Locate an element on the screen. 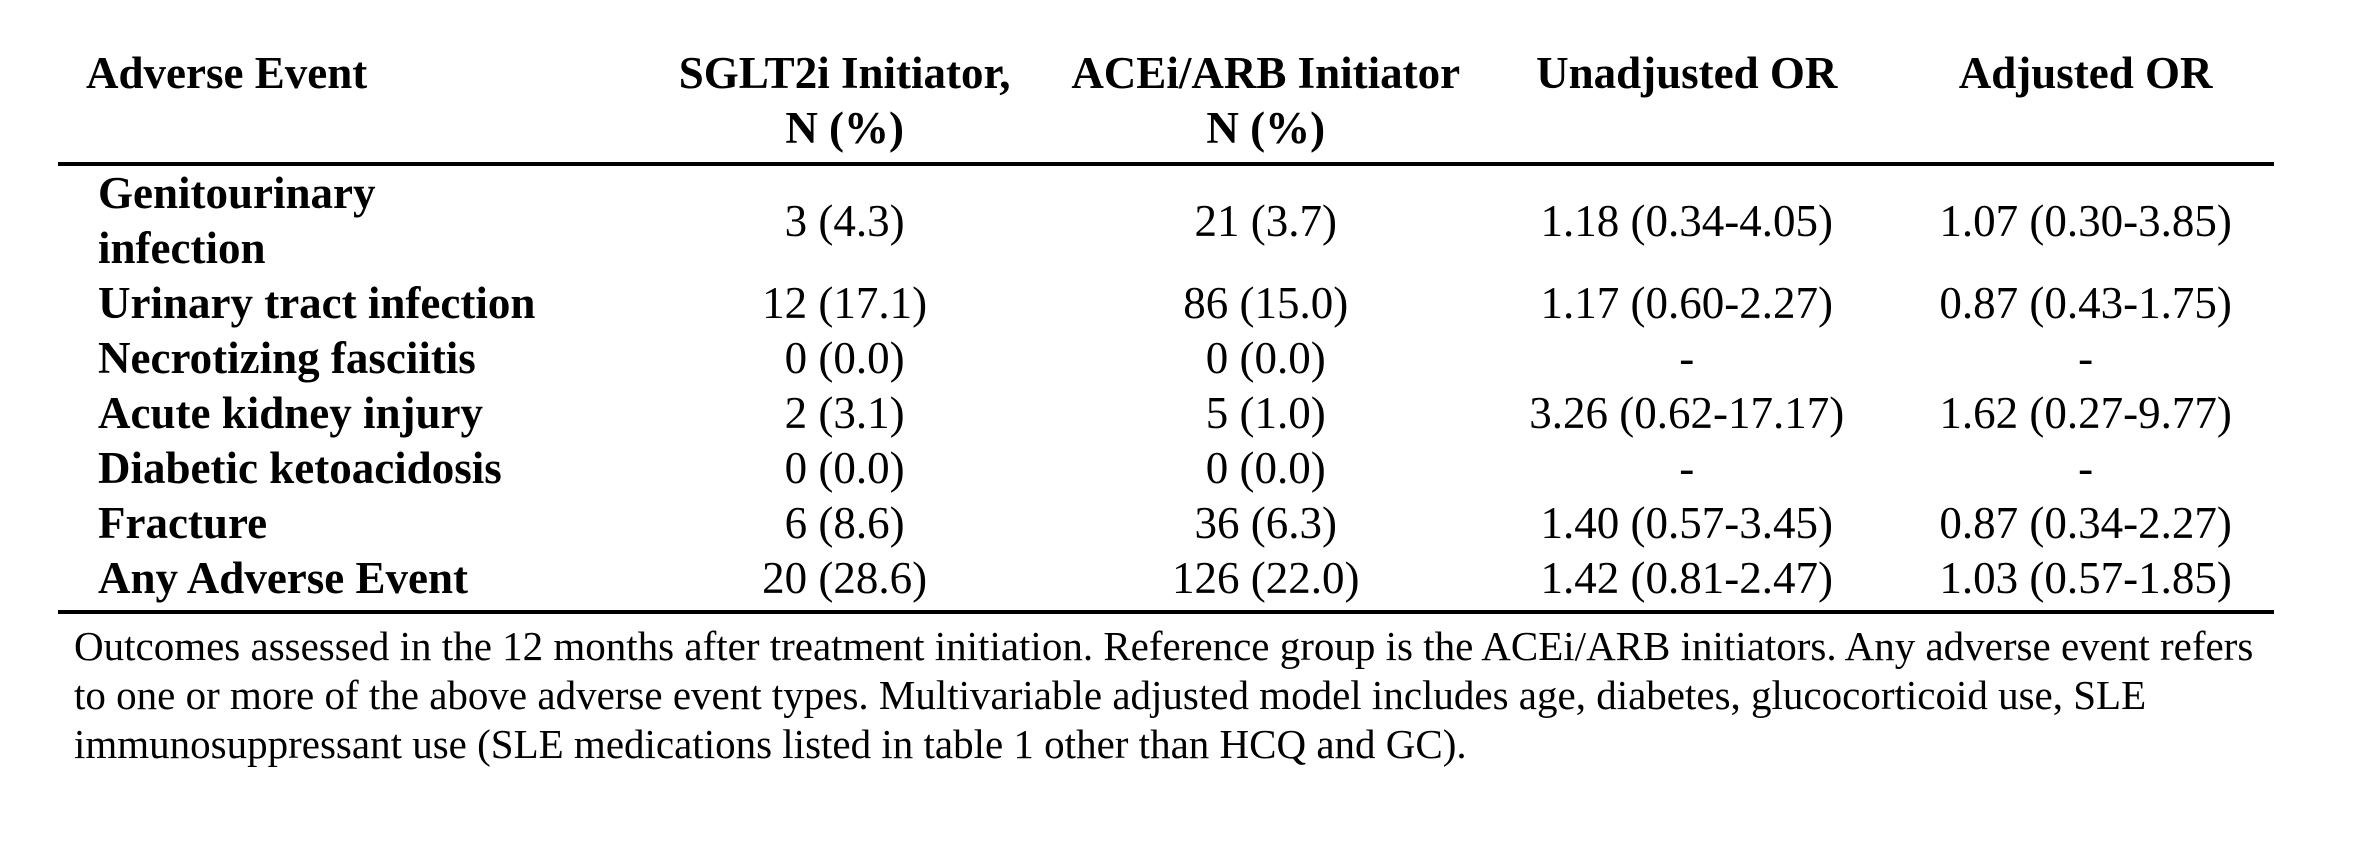 The height and width of the screenshot is (842, 2358). header-adjusted-or-label: Adjusted OR is located at coordinates (2085, 73).